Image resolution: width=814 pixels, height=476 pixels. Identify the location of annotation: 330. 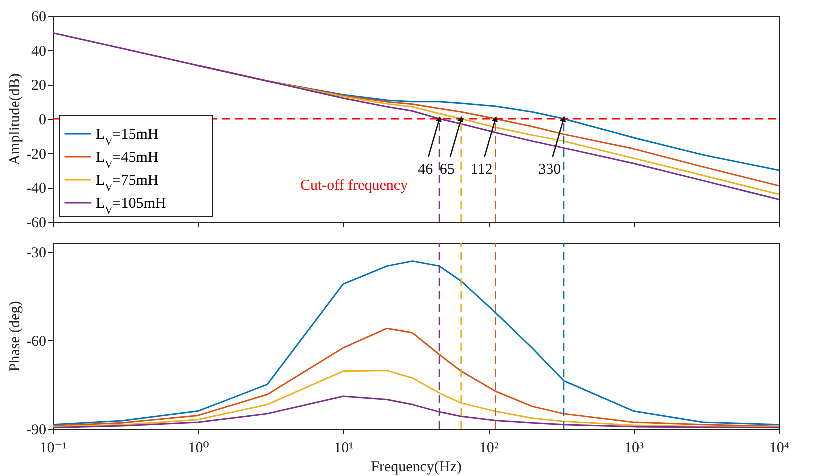
(550, 170).